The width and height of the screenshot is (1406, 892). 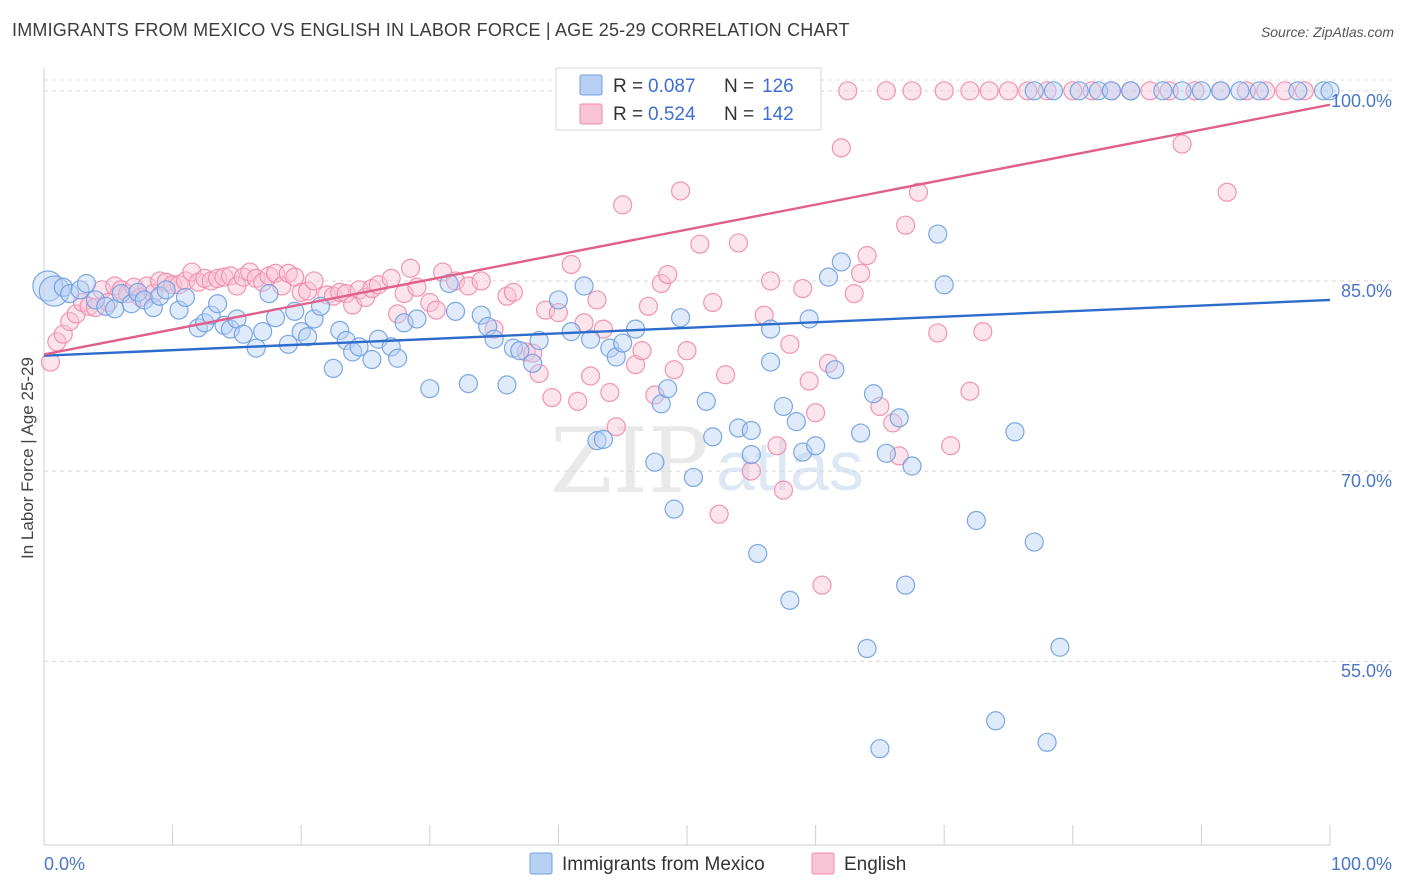 I want to click on x-tick-label-max: 100.0%, so click(x=1361, y=864).